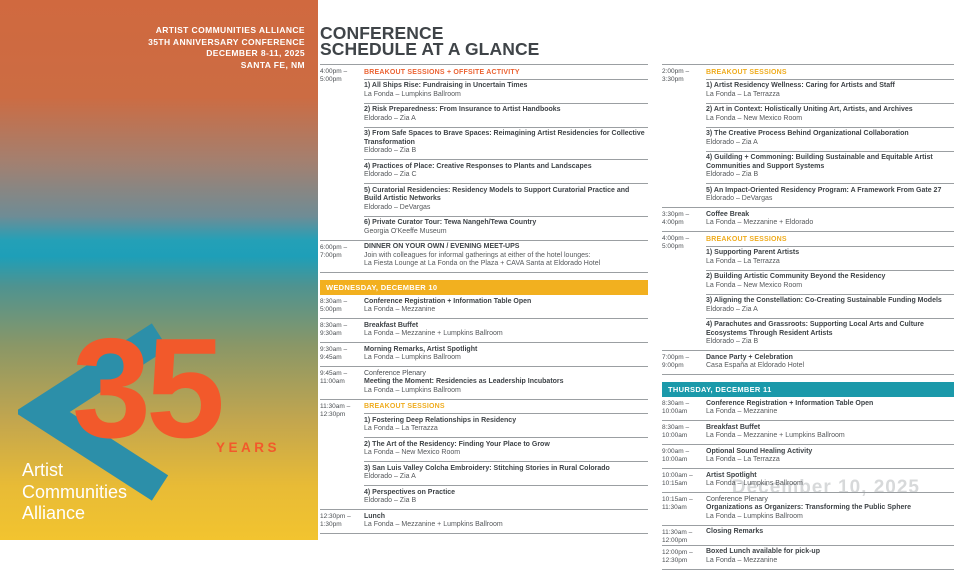 This screenshot has height=570, width=960. I want to click on org-name-line: Communities, so click(75, 491).